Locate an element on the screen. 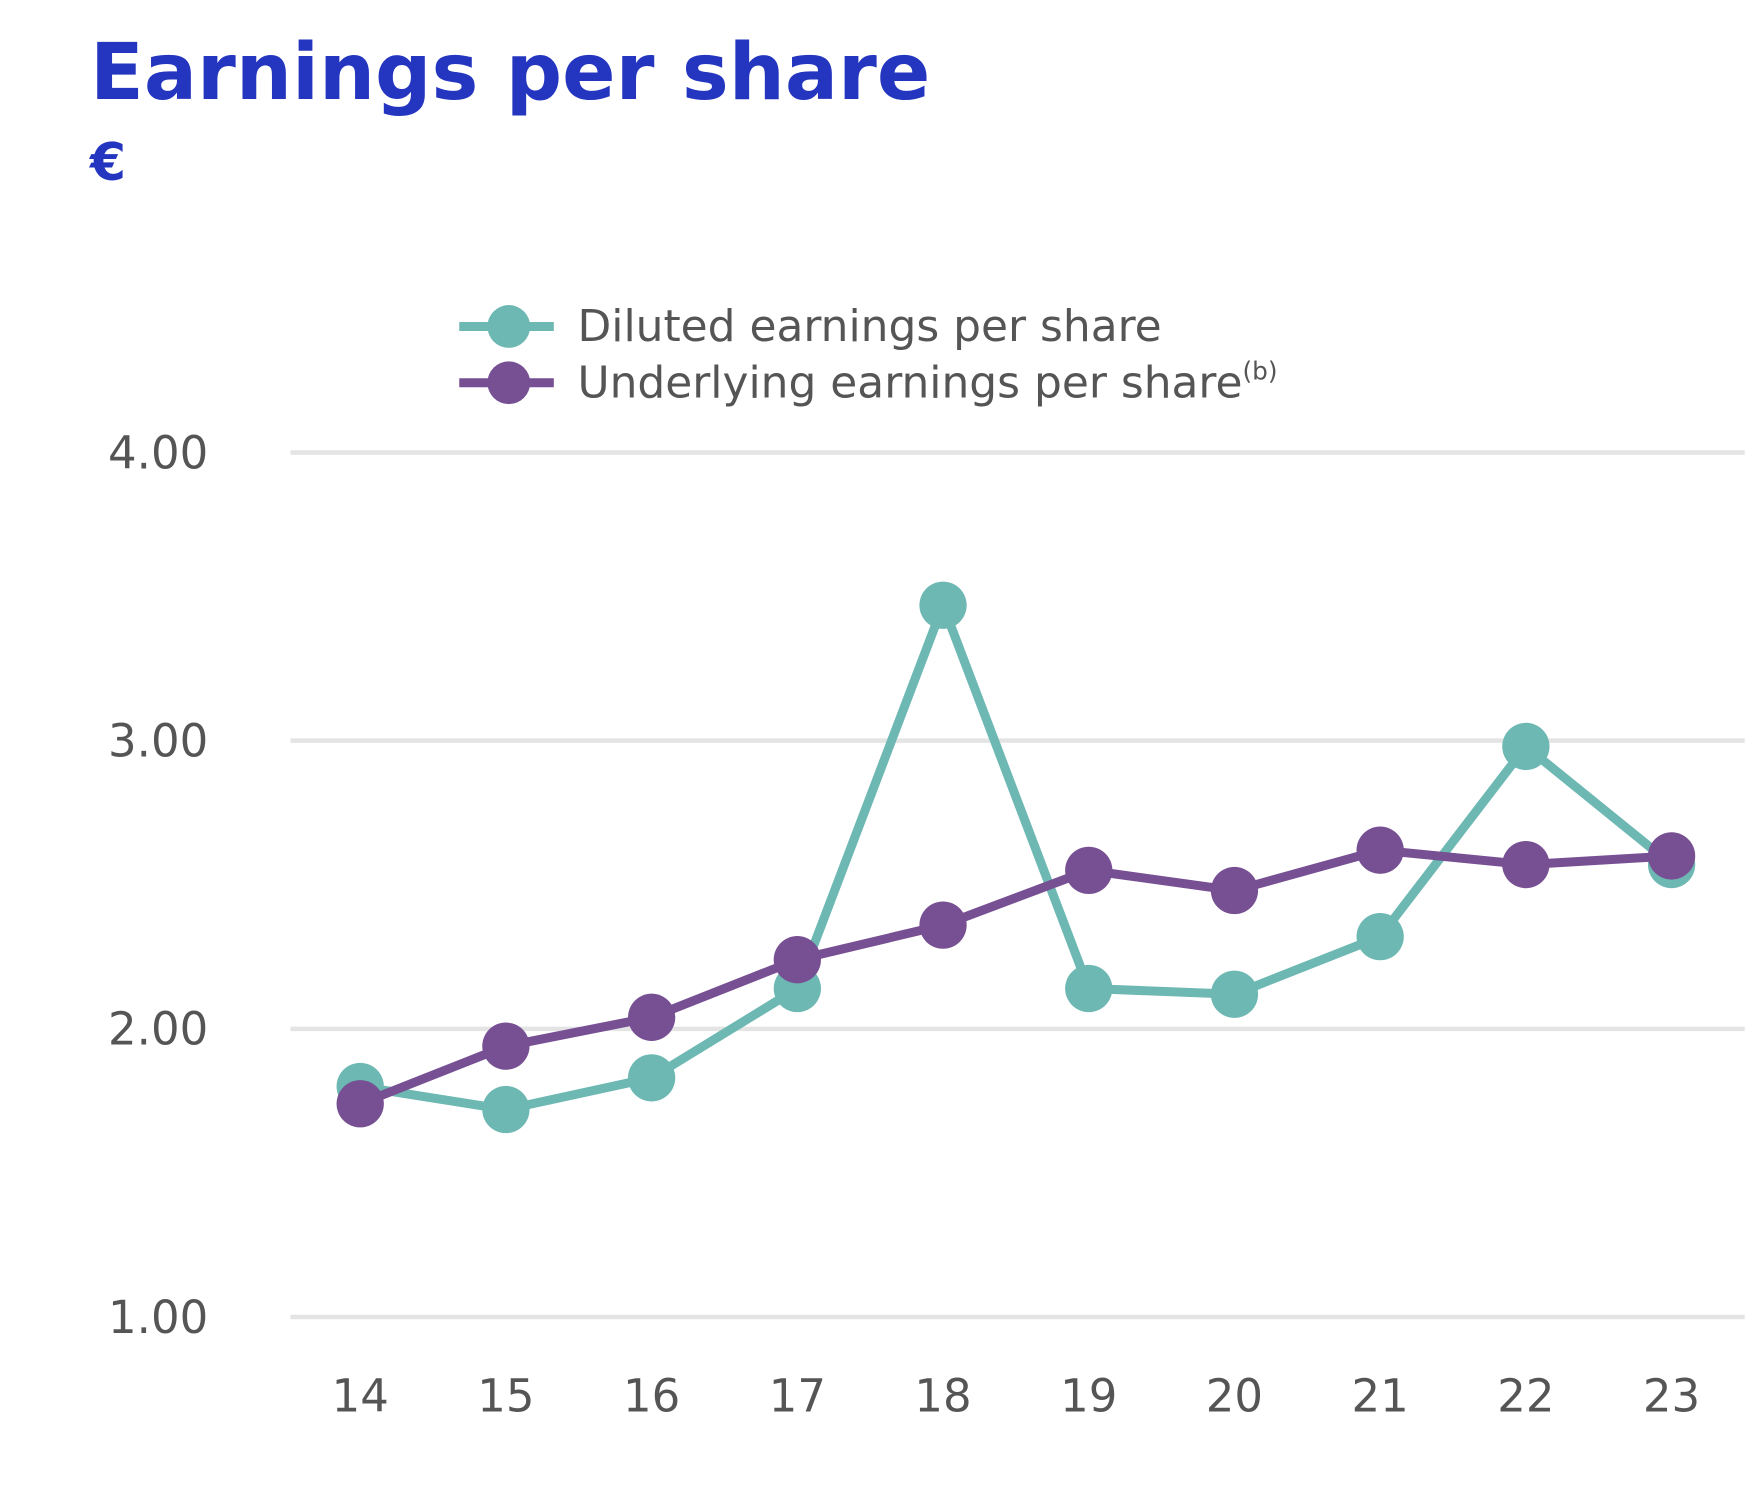 The width and height of the screenshot is (1756, 1496). legend-label-underlying: Underlying earnings per share is located at coordinates (909, 382).